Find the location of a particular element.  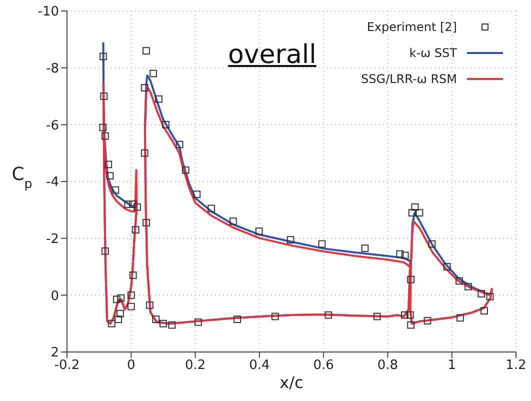

y-tick-label: -10 is located at coordinates (48, 12).